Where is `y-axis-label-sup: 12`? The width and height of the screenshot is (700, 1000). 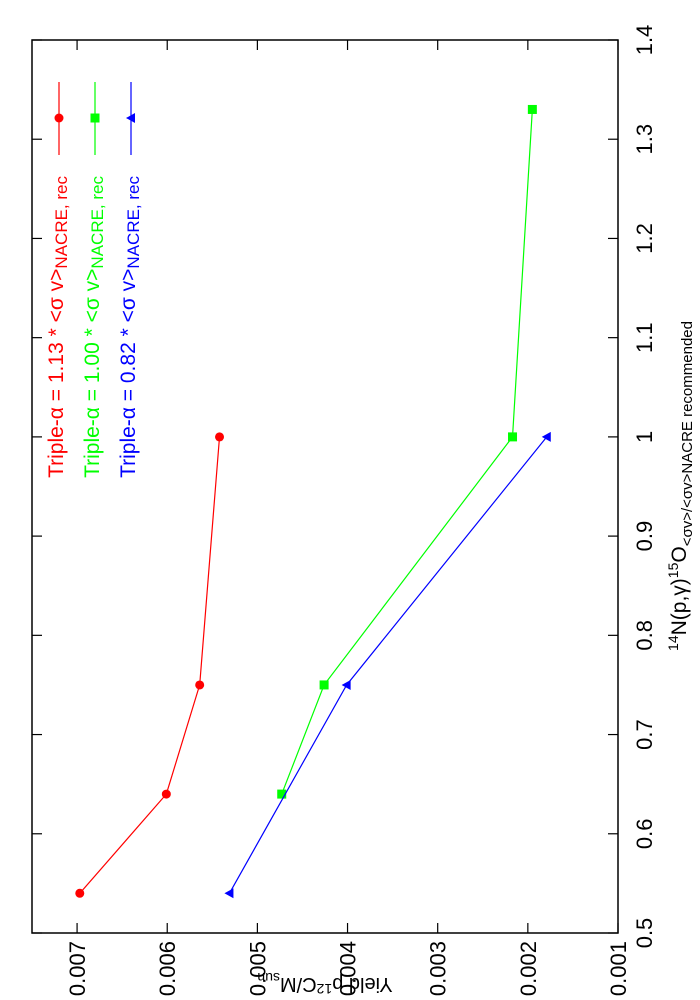 y-axis-label-sup: 12 is located at coordinates (324, 989).